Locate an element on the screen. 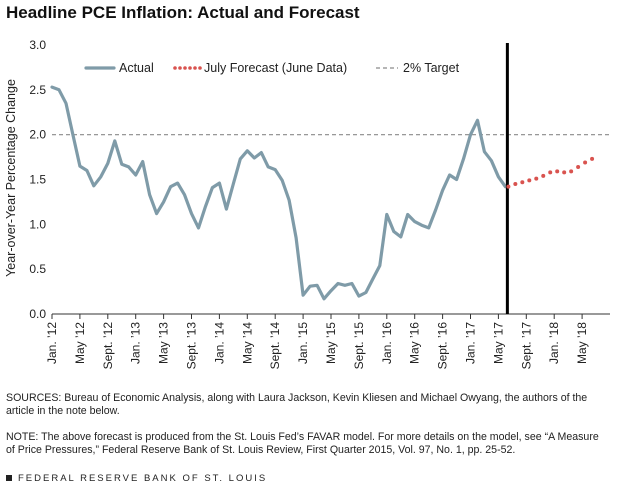  y-tick-label: 1.0 is located at coordinates (37, 224).